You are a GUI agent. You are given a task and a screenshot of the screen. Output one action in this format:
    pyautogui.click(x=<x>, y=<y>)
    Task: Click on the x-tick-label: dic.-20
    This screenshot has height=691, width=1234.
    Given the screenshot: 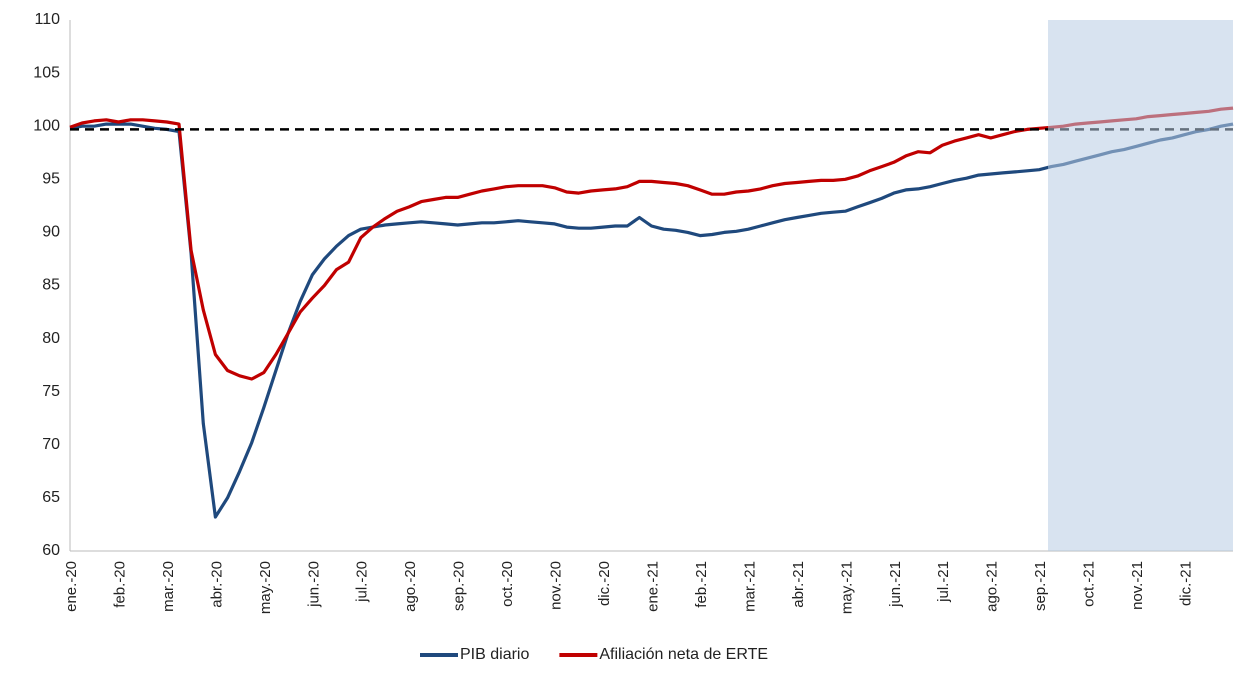 What is the action you would take?
    pyautogui.click(x=604, y=583)
    